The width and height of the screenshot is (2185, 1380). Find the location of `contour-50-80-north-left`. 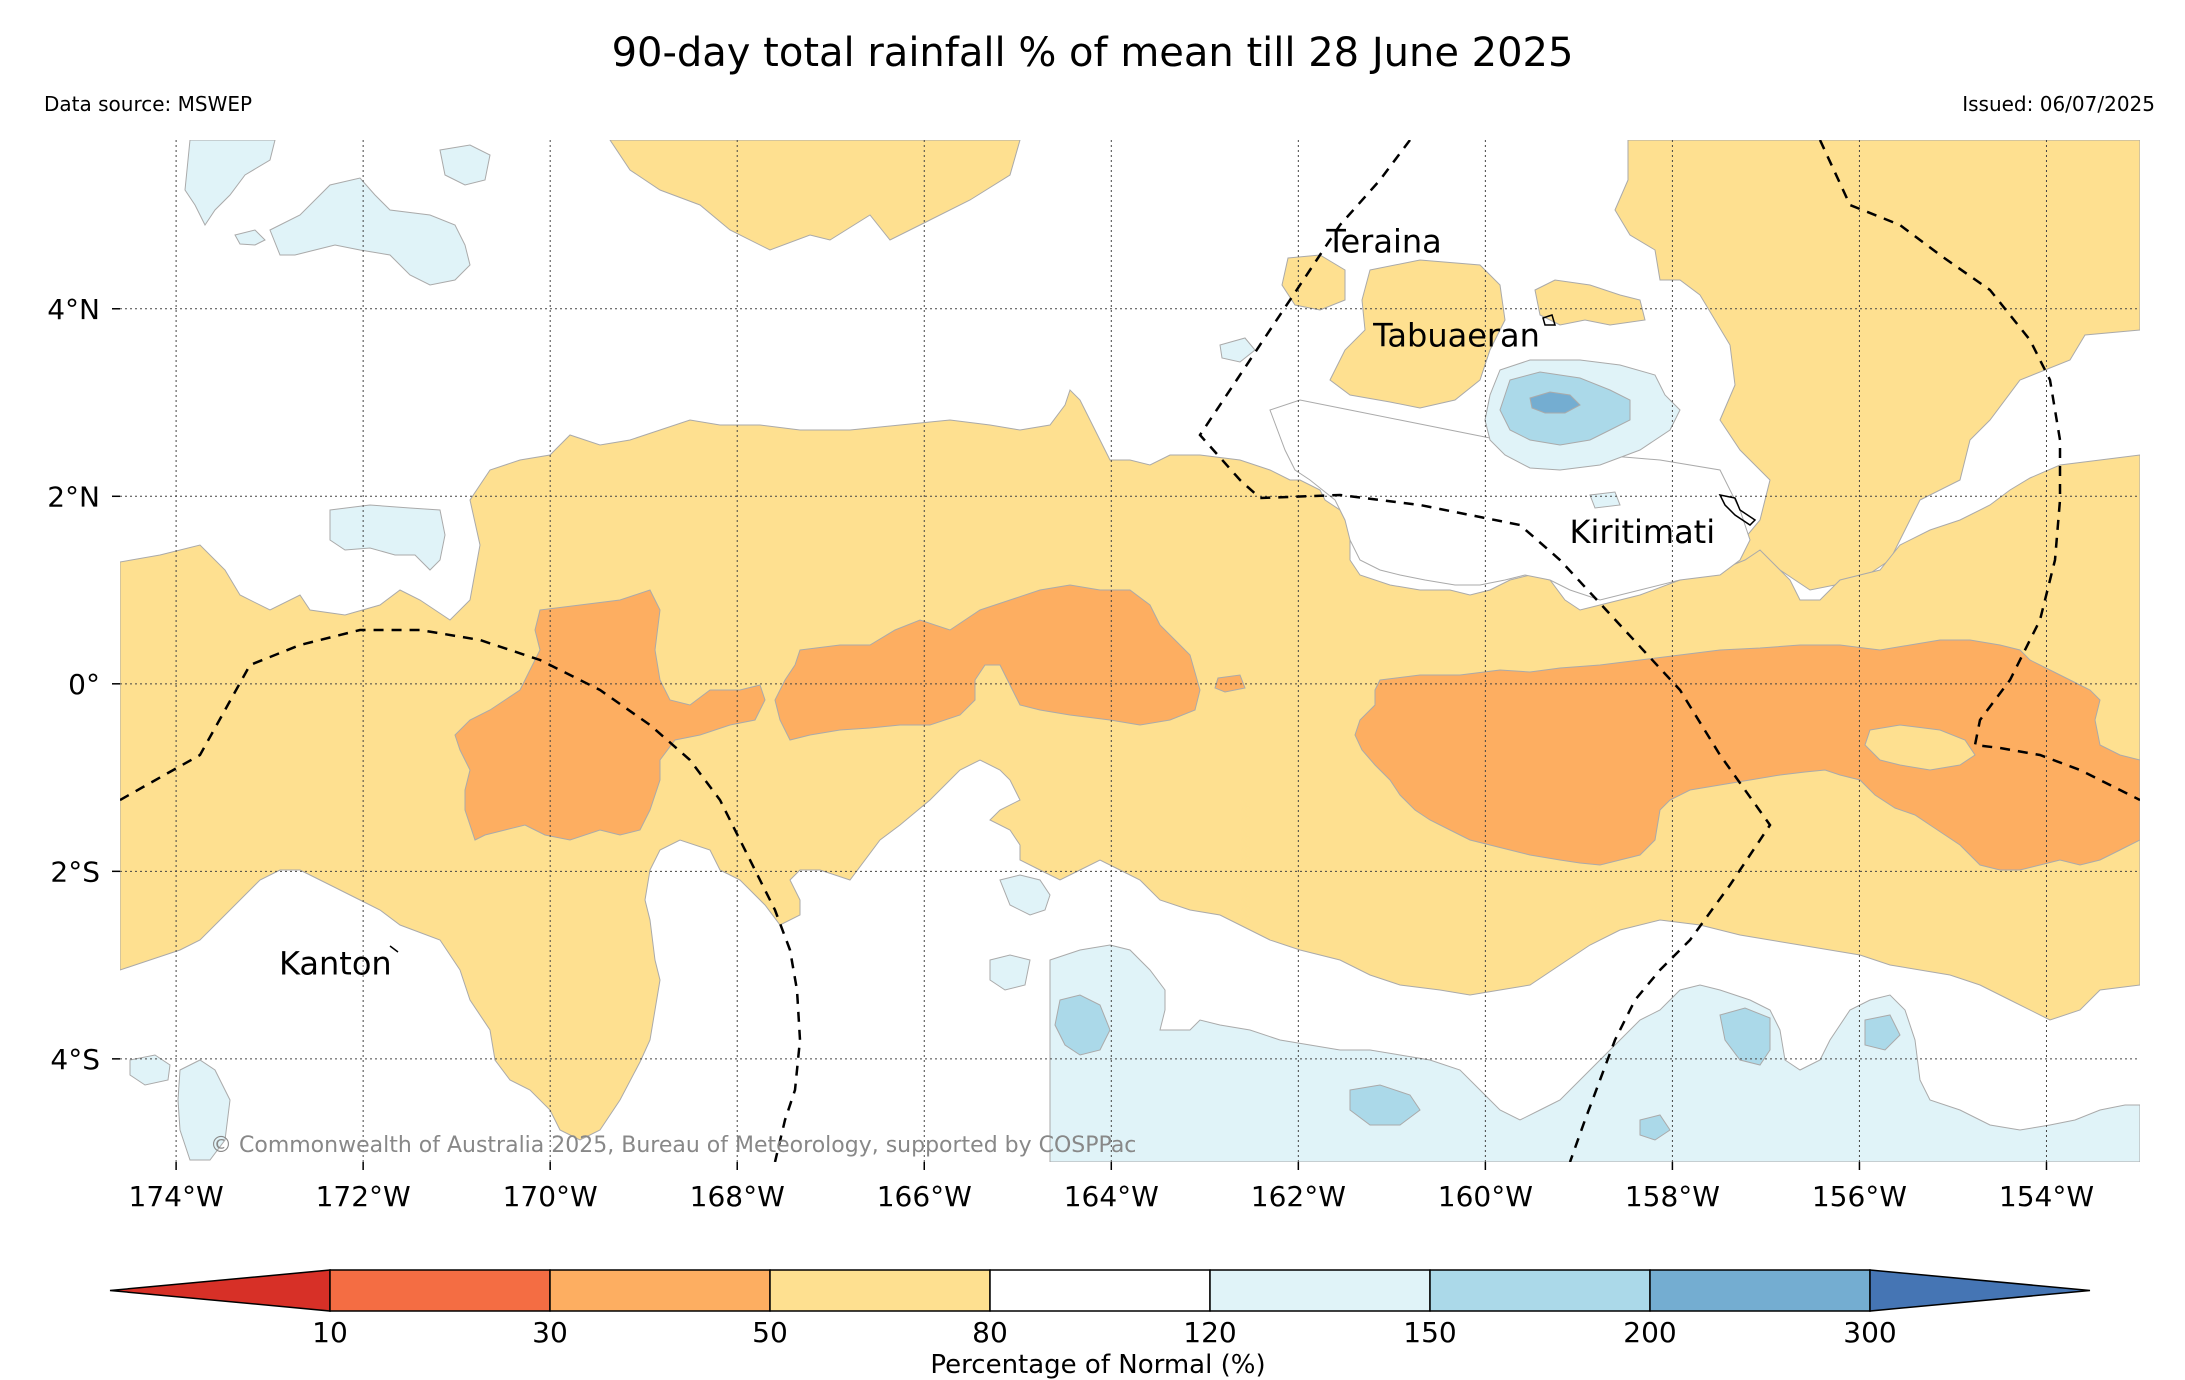

contour-50-80-north-left is located at coordinates (815, 195).